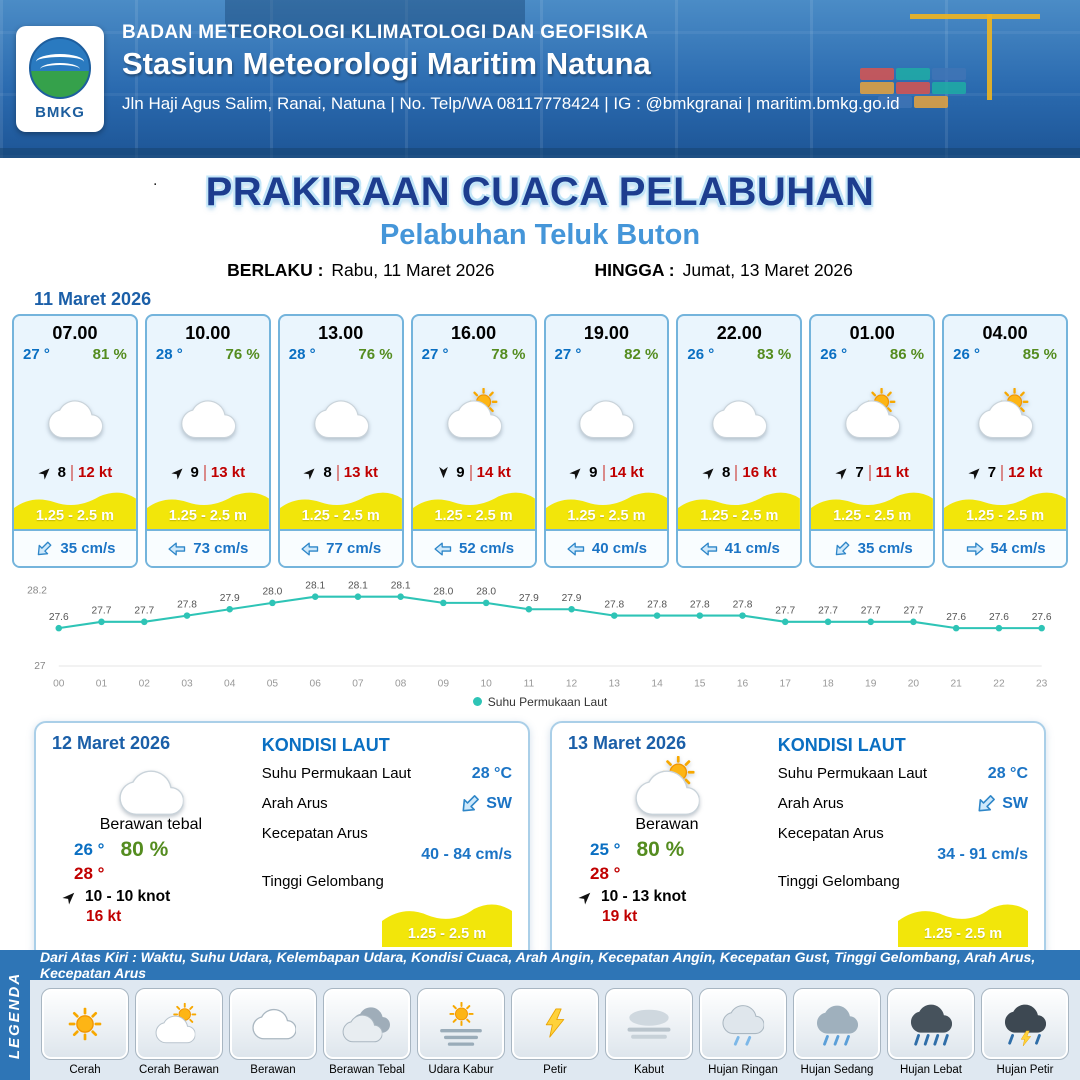 Image resolution: width=1080 pixels, height=1080 pixels. I want to click on current-row: 35 cm/s, so click(75, 547).